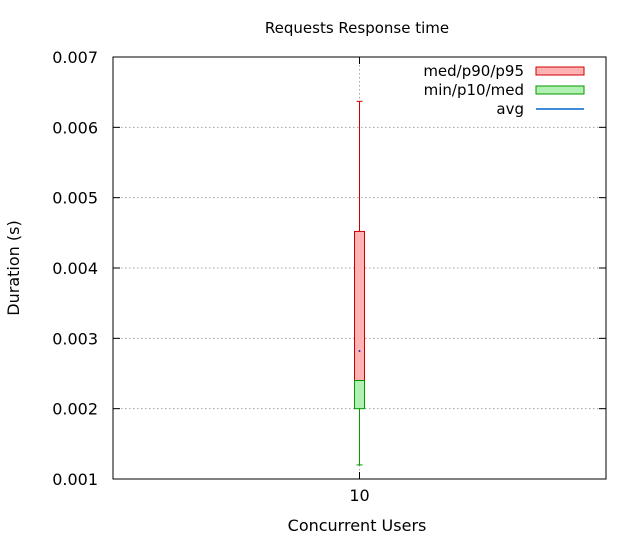  What do you see at coordinates (13, 267) in the screenshot?
I see `y-axis-label: Duration (s)` at bounding box center [13, 267].